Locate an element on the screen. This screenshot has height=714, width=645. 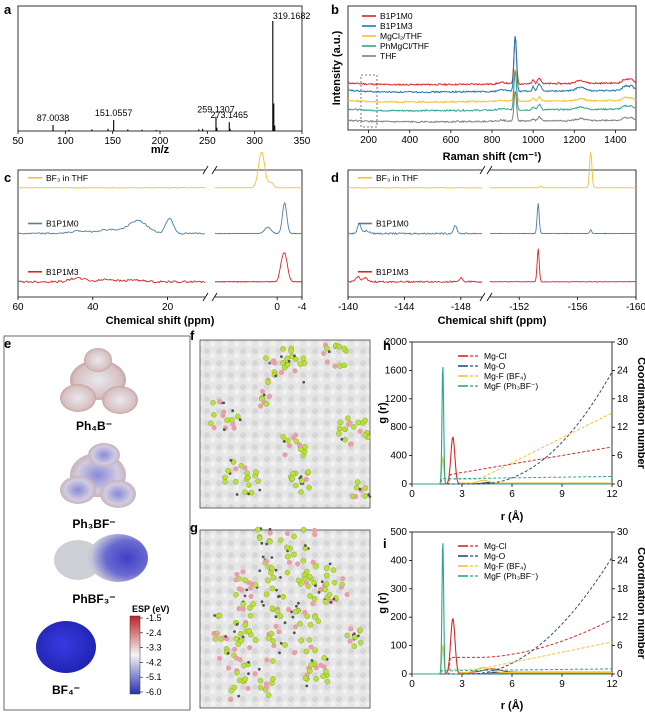
molecule-phbf3-surface is located at coordinates (101, 558).